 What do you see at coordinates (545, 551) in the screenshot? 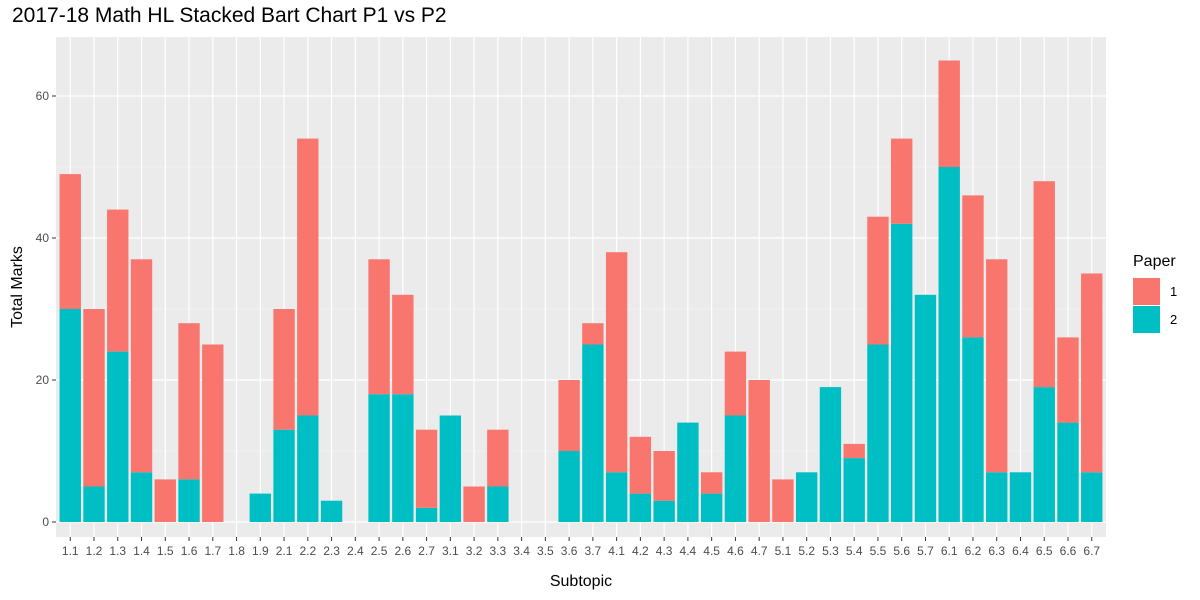
I see `x-tick-label-3.5: 3.5` at bounding box center [545, 551].